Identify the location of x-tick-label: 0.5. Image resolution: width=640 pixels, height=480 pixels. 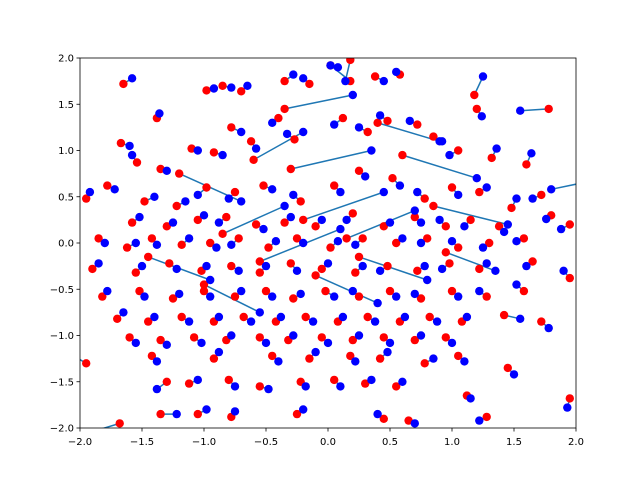
(390, 442).